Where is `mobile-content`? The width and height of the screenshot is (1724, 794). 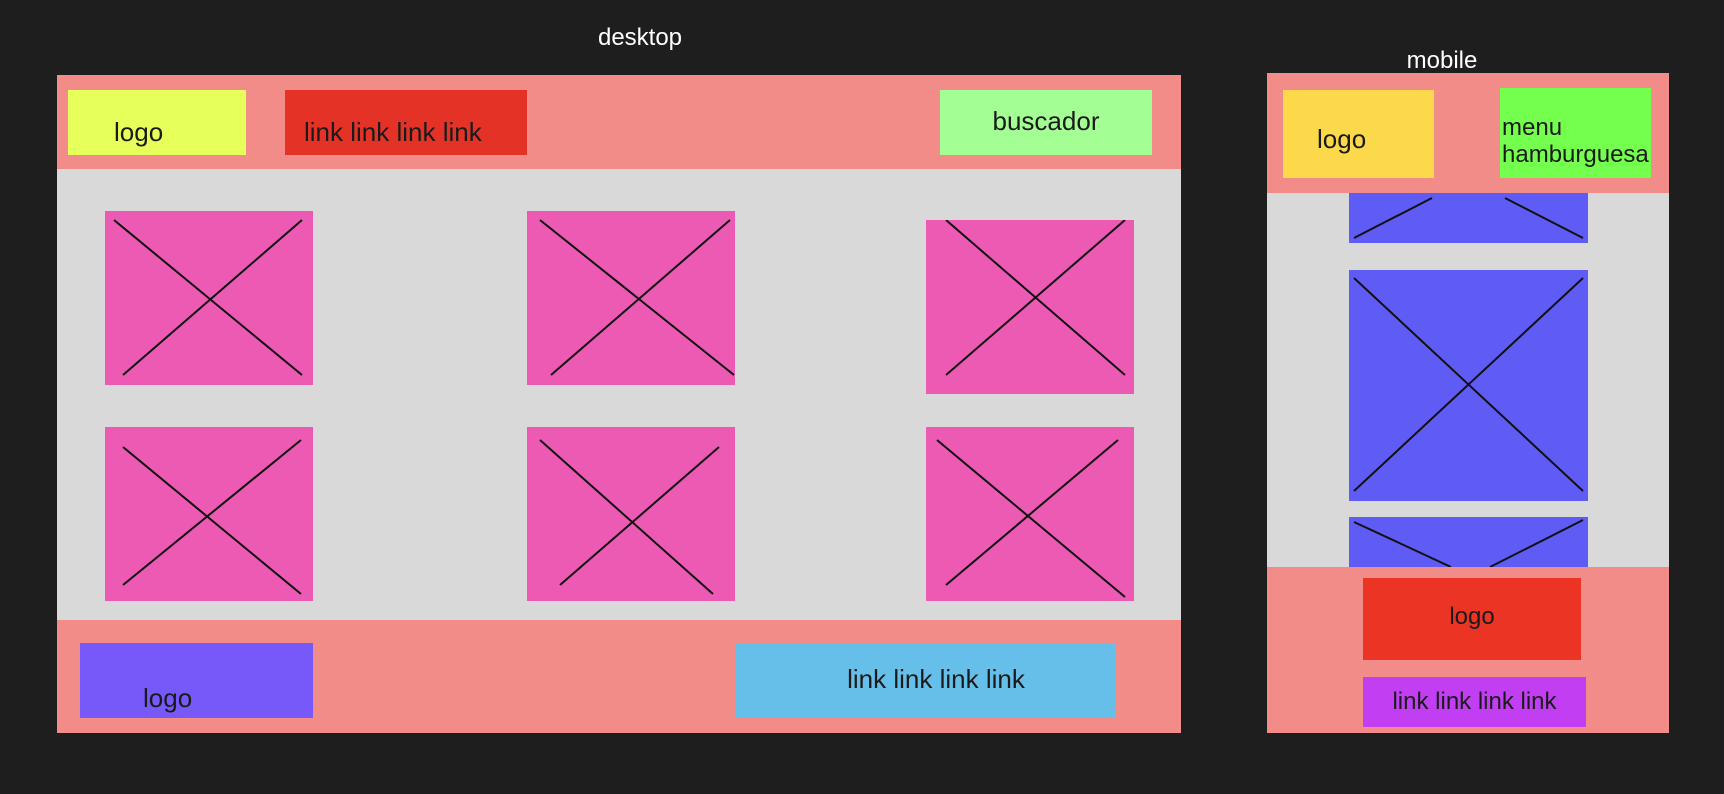
mobile-content is located at coordinates (1468, 380).